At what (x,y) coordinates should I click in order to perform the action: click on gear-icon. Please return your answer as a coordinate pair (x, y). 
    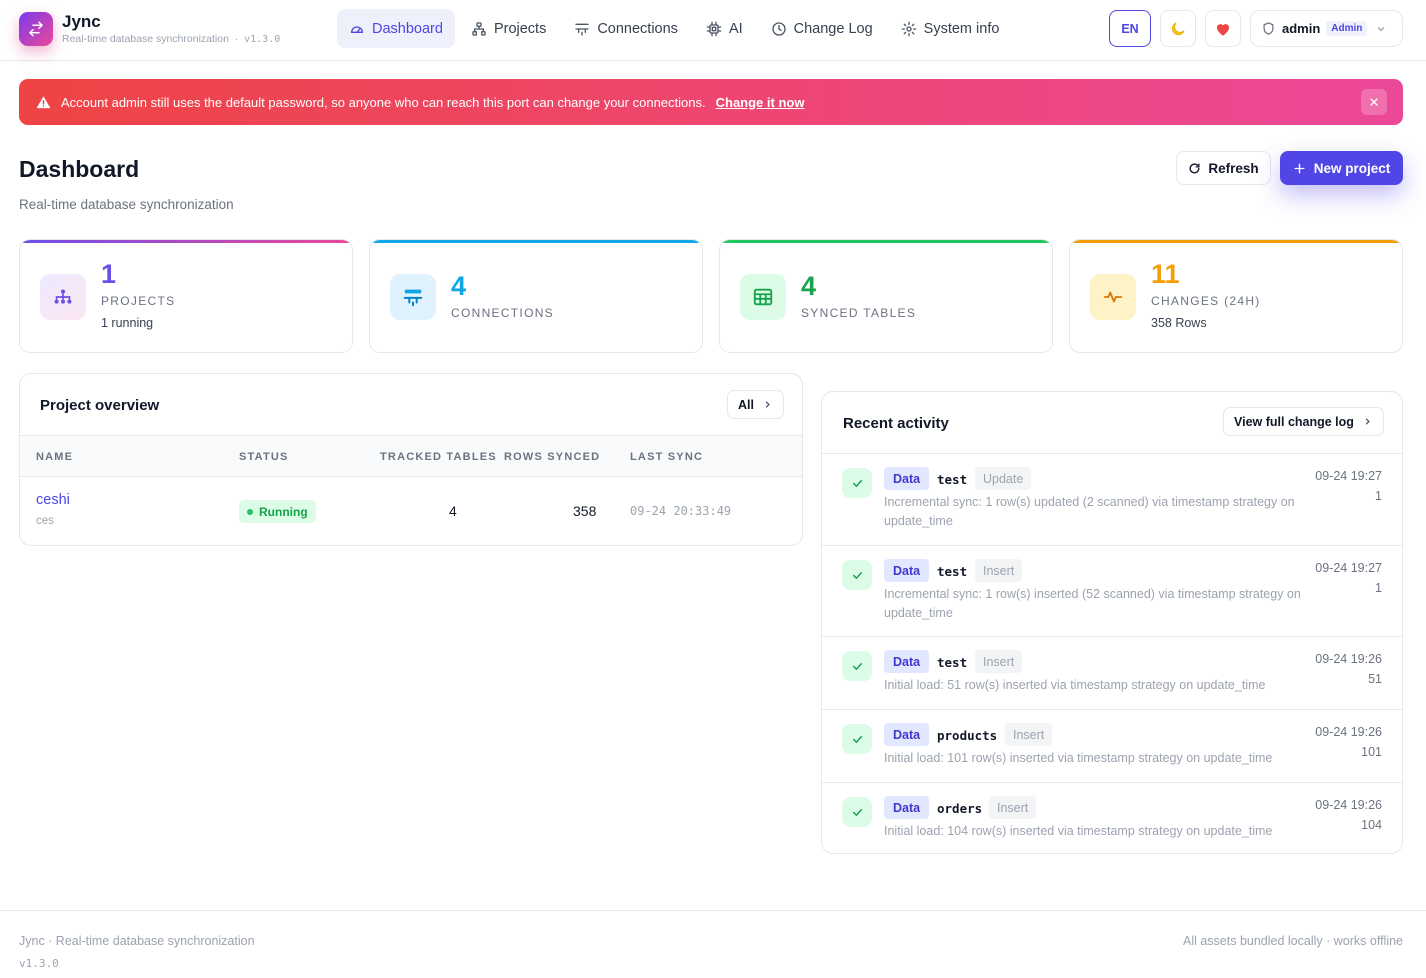
    Looking at the image, I should click on (908, 28).